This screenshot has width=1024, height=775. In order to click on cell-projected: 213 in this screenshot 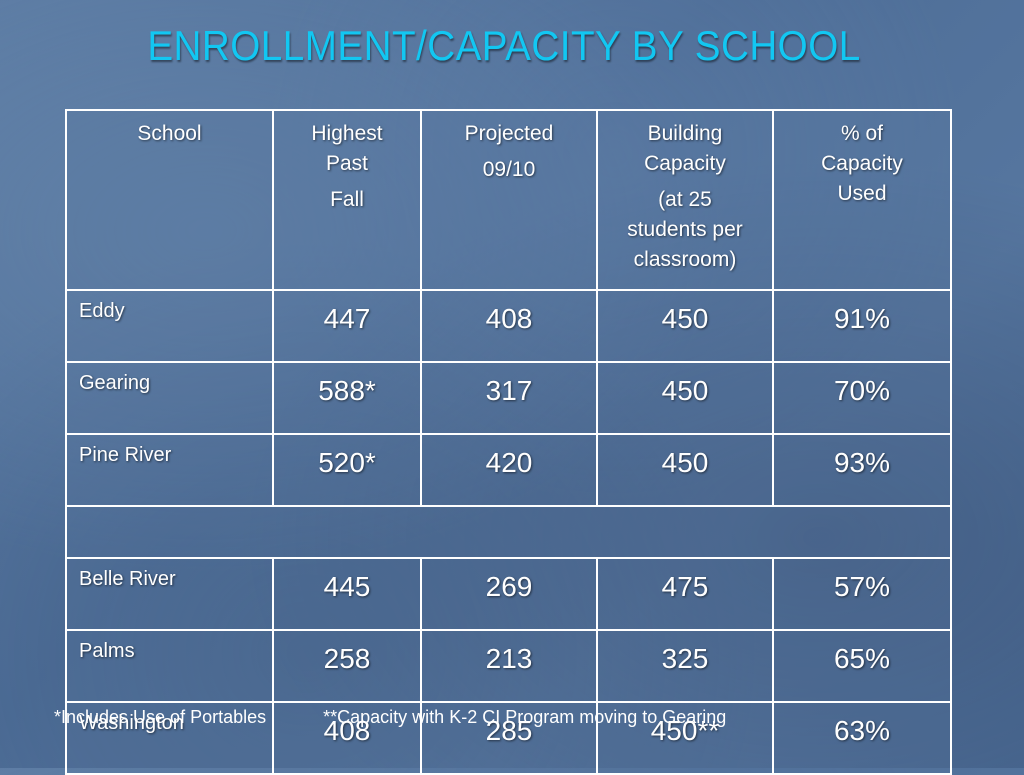, I will do `click(509, 666)`.